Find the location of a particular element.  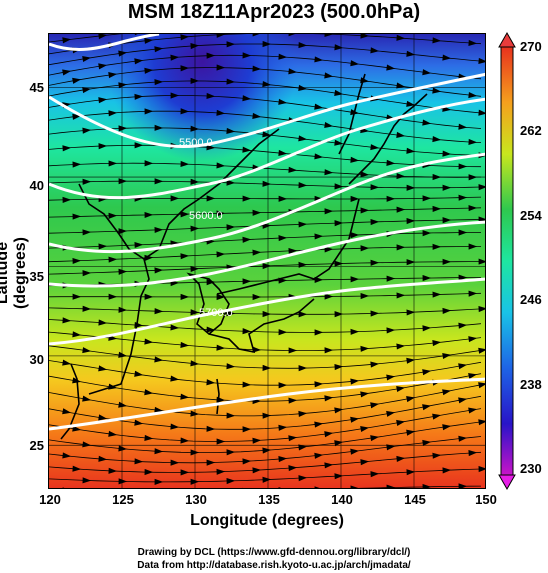

x-tick: 120 is located at coordinates (50, 499).